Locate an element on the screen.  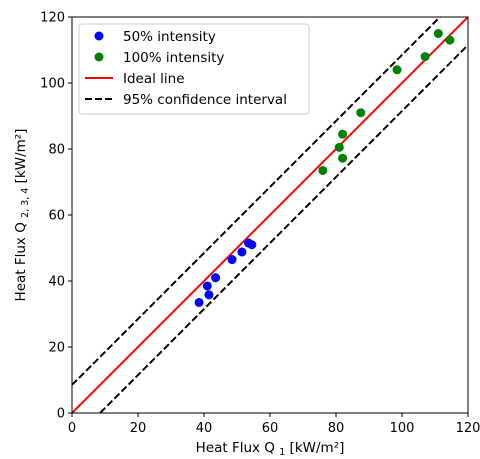
y-tick-label: 20 is located at coordinates (56, 348).